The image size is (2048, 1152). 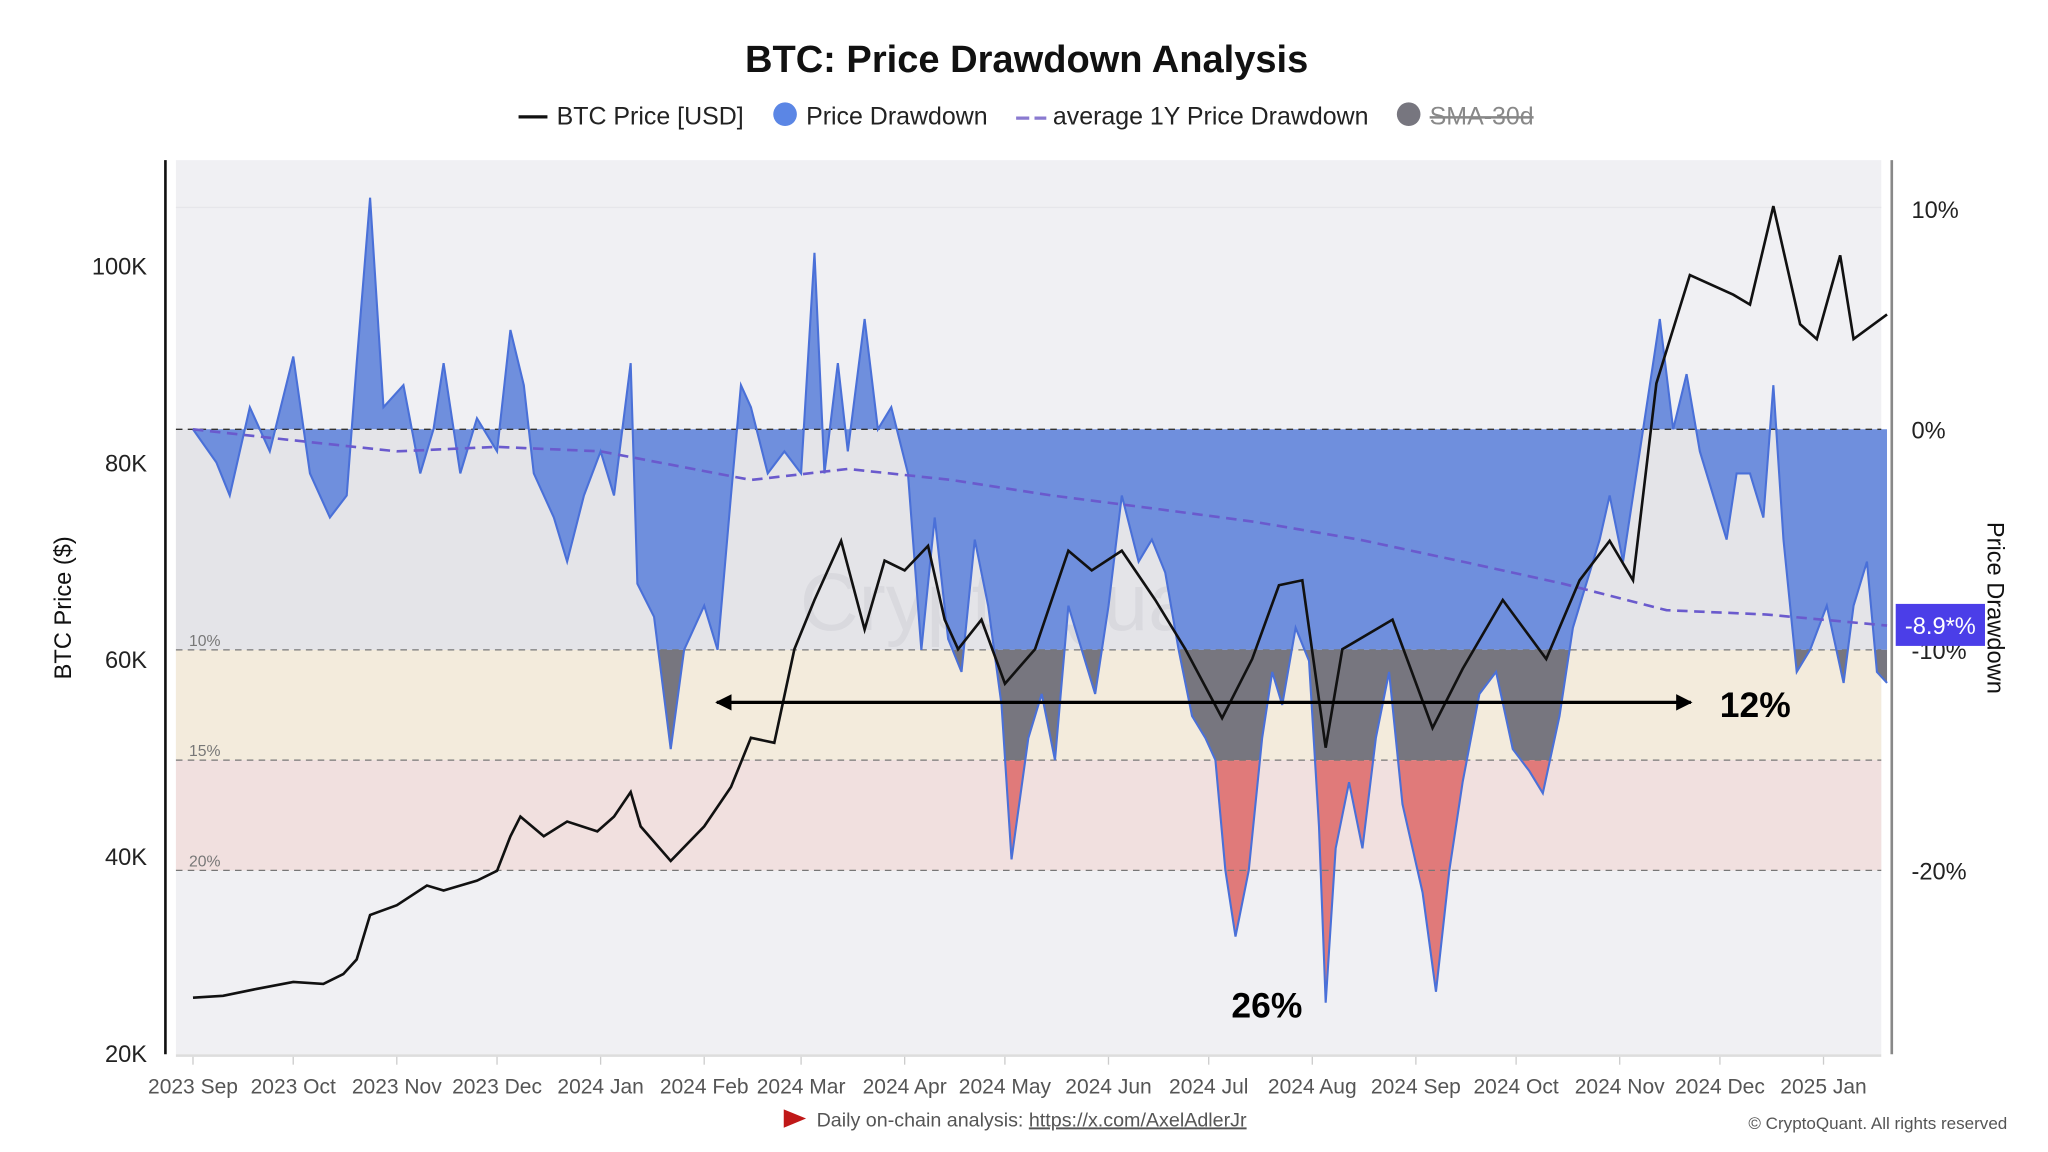 What do you see at coordinates (1877, 1123) in the screenshot?
I see `copyright: © CryptoQuant. All rights reserved` at bounding box center [1877, 1123].